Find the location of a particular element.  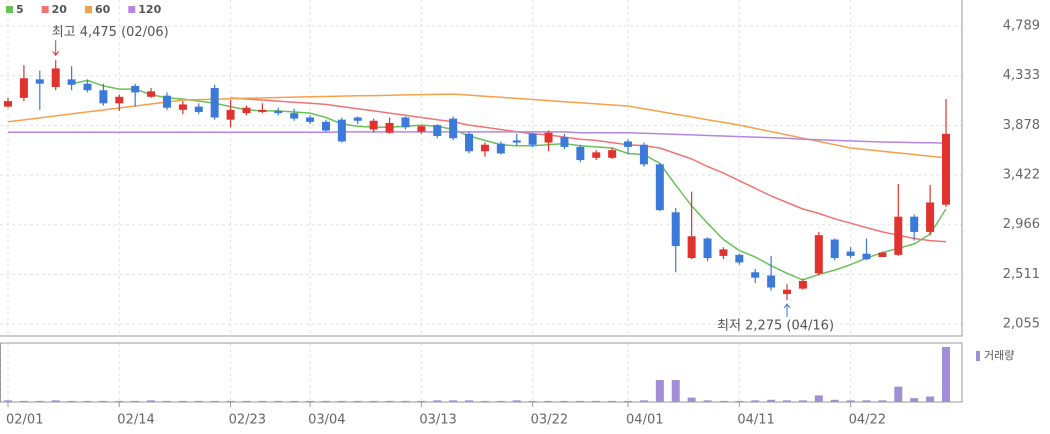

legend-label: 60 is located at coordinates (103, 9).